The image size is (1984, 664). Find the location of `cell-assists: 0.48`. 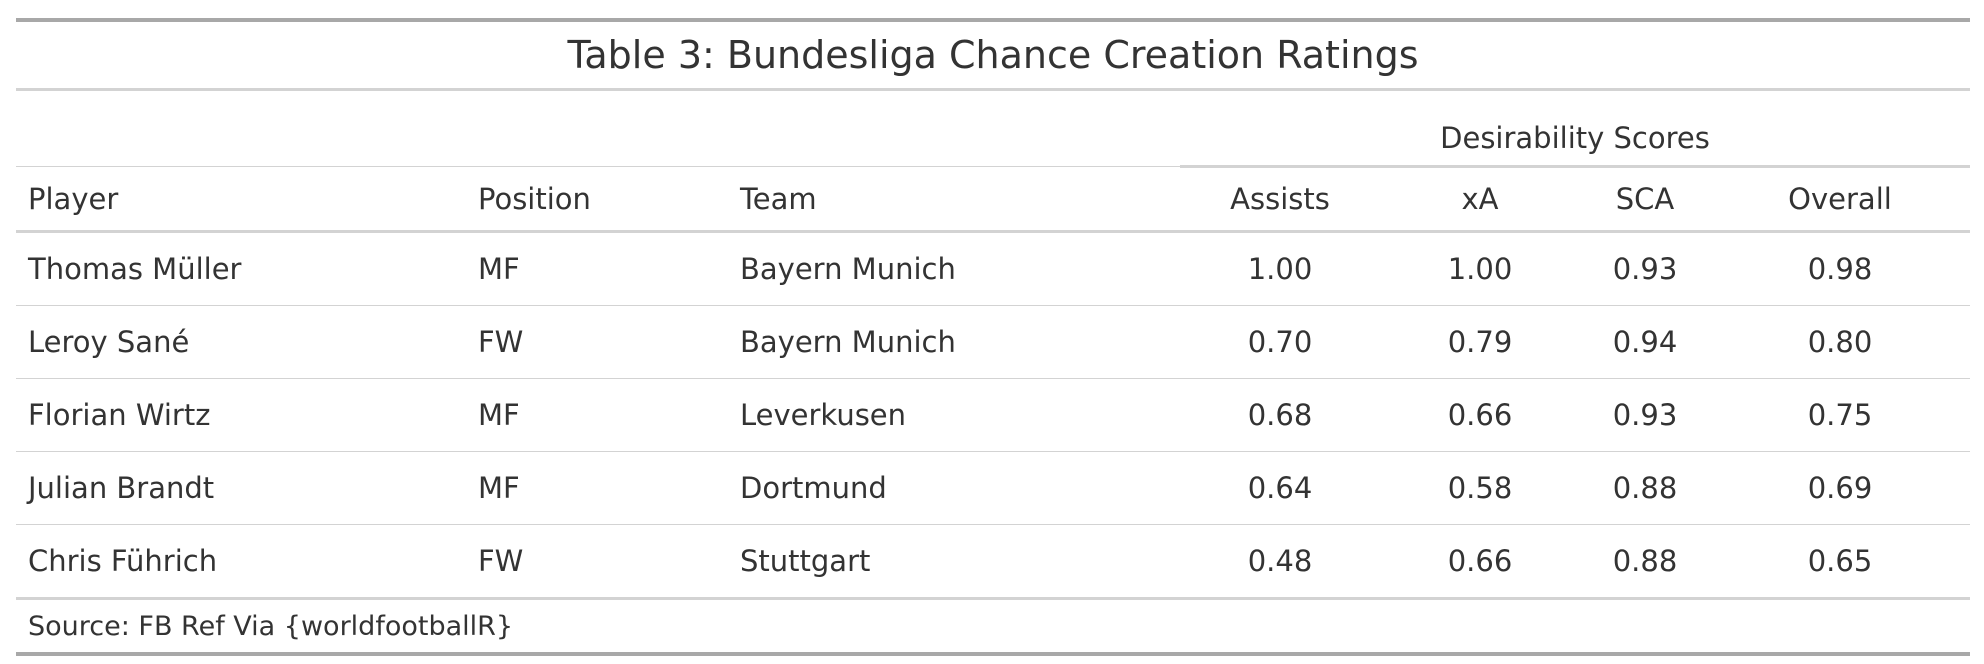

cell-assists: 0.48 is located at coordinates (1280, 562).